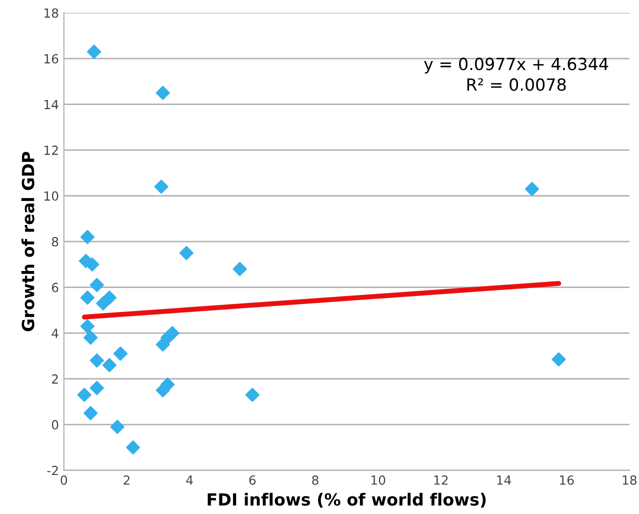 This screenshot has width=639, height=514. I want to click on x-axis-title: FDI inflows (% of world flows), so click(347, 500).